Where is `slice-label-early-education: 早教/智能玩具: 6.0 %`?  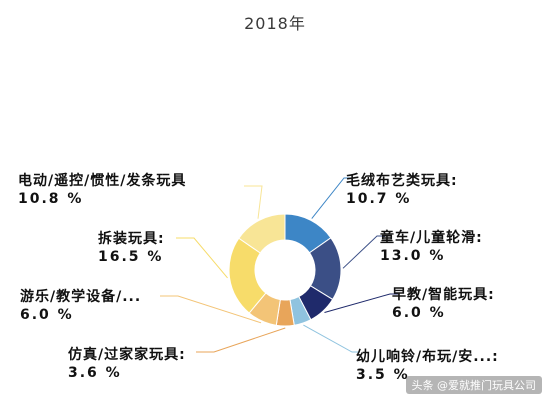
slice-label-early-education: 早教/智能玩具: 6.0 % is located at coordinates (443, 304).